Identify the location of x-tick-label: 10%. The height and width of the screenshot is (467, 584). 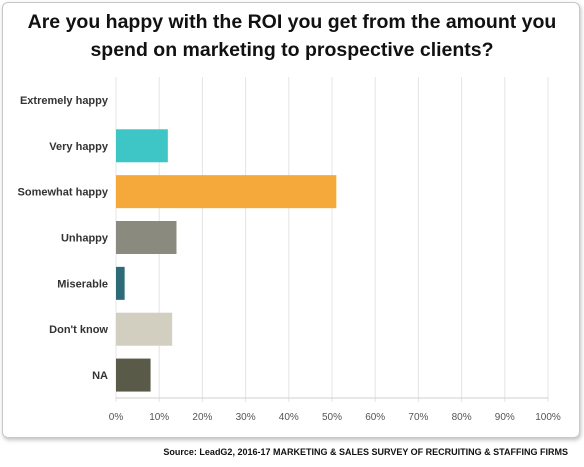
(159, 417).